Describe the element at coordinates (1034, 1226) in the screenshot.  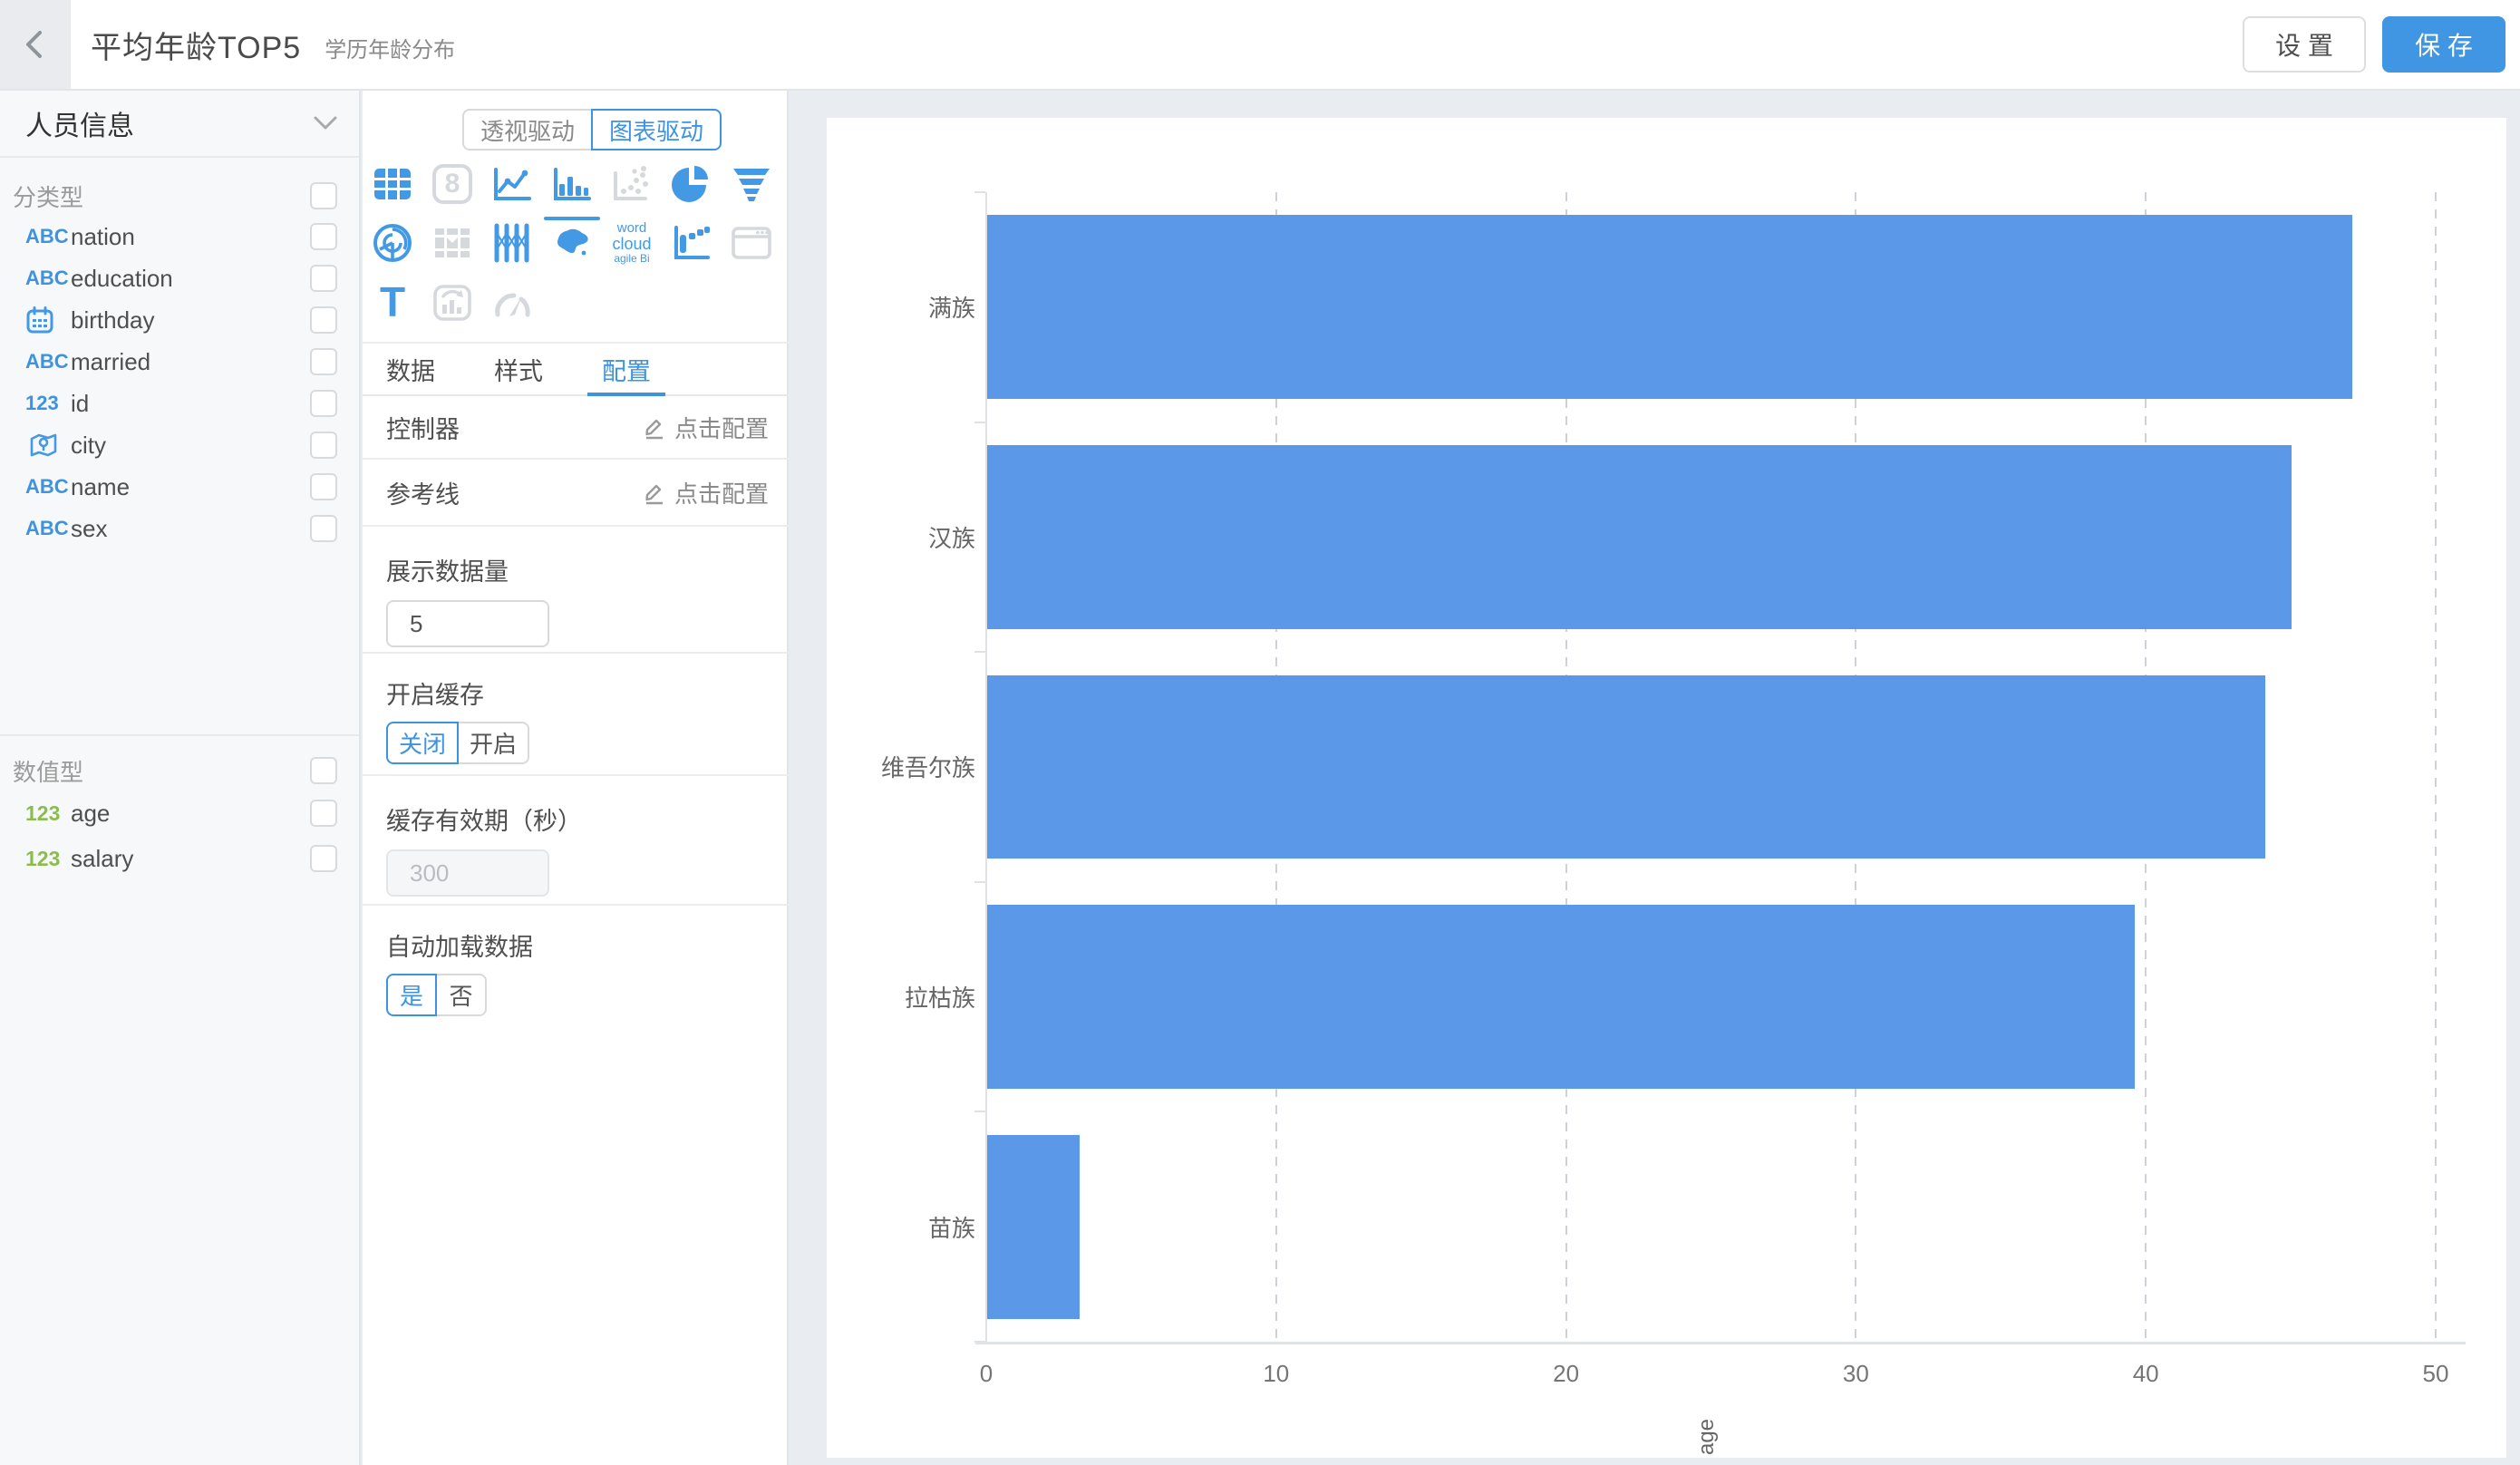
I see `bar-苗族` at that location.